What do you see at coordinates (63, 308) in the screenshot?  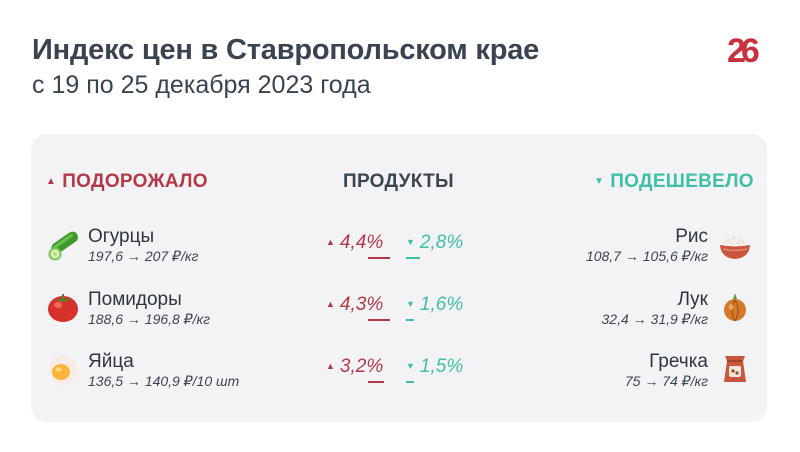 I see `tomato-icon` at bounding box center [63, 308].